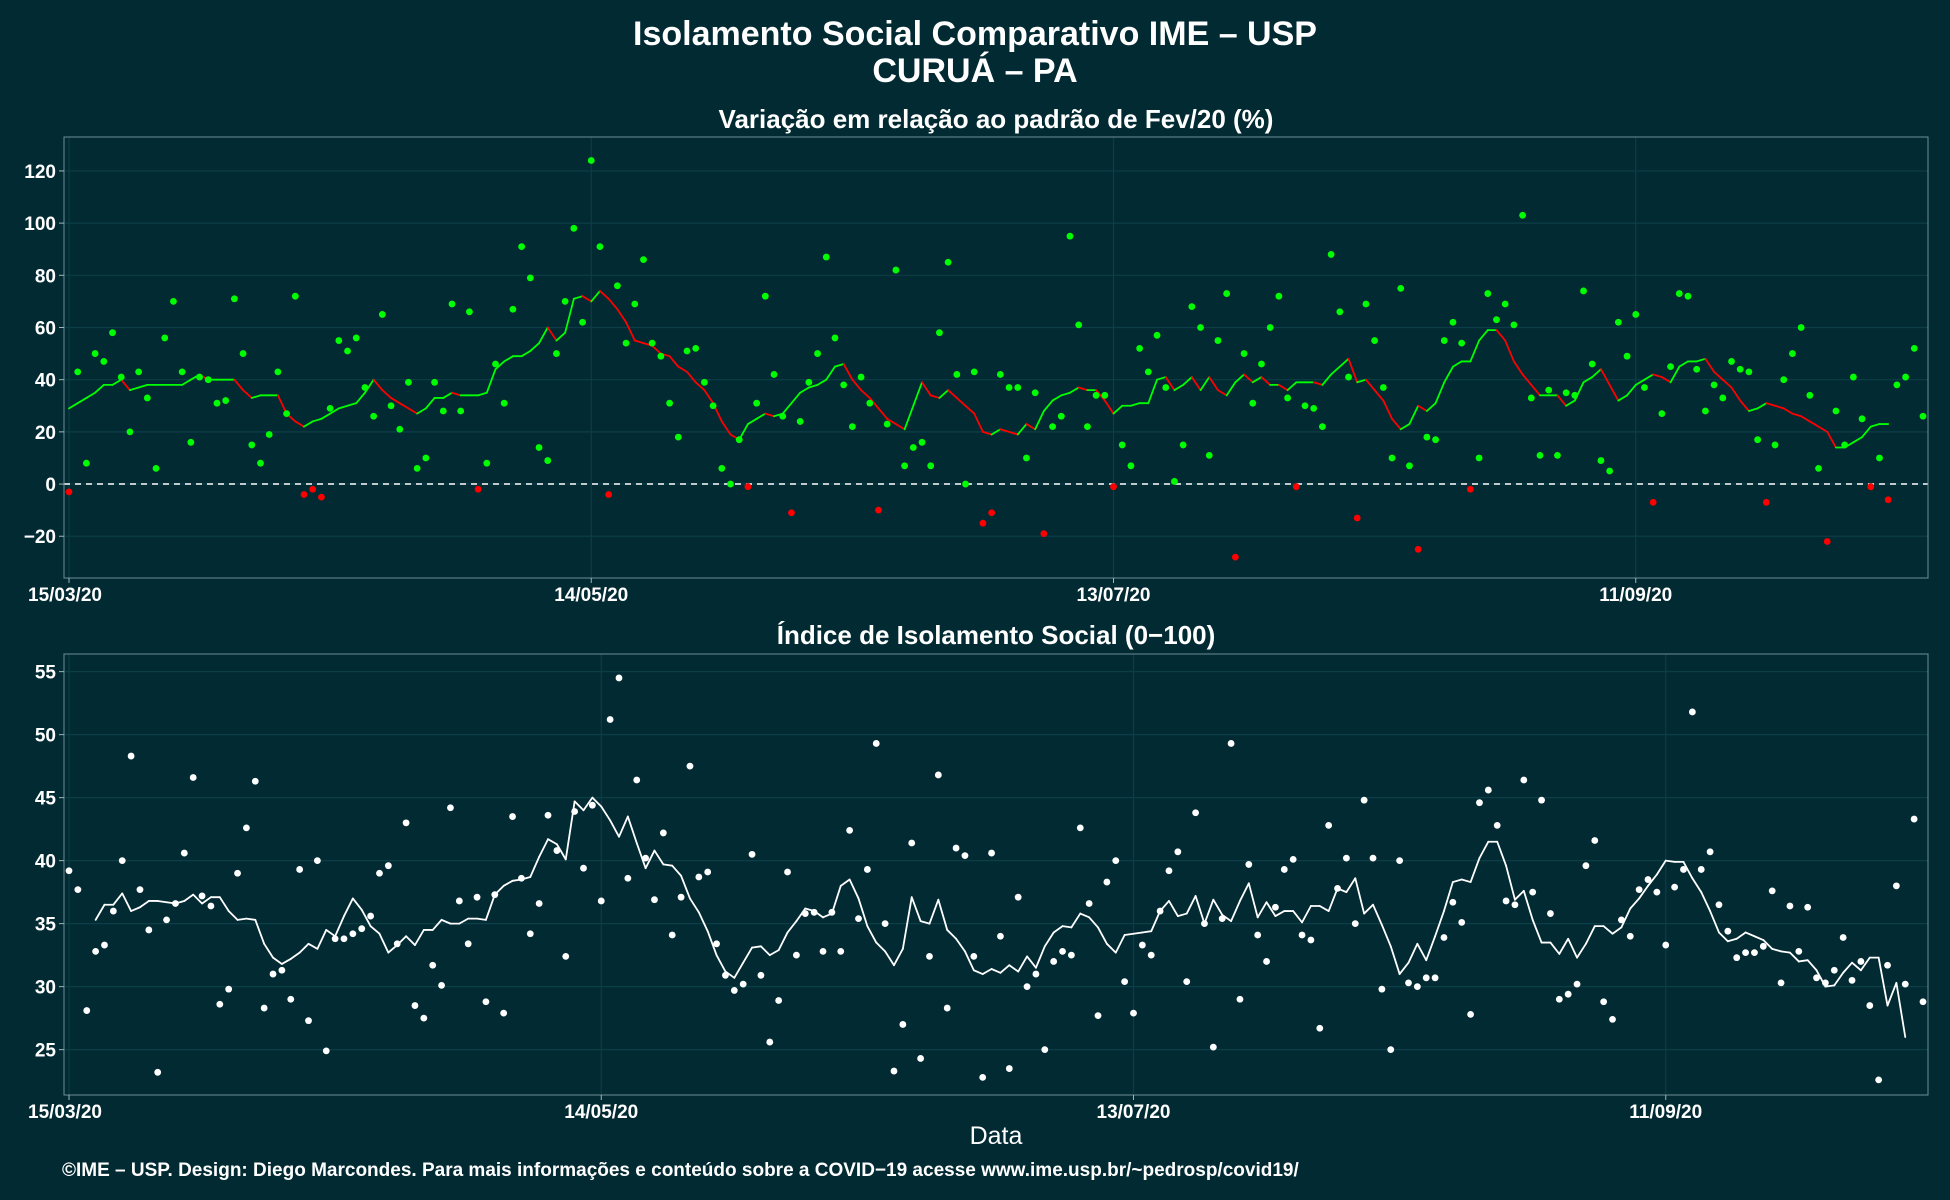 This screenshot has height=1200, width=1950. Describe the element at coordinates (45, 276) in the screenshot. I see `y-tick-label: 80` at that location.